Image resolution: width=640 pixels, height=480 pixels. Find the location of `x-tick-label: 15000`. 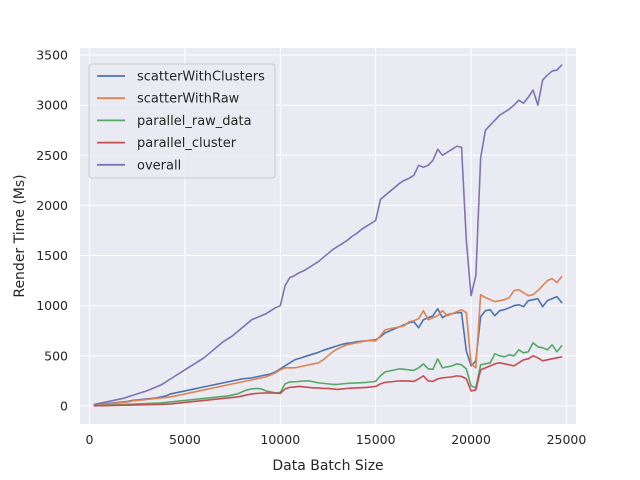

x-tick-label: 15000 is located at coordinates (376, 439).